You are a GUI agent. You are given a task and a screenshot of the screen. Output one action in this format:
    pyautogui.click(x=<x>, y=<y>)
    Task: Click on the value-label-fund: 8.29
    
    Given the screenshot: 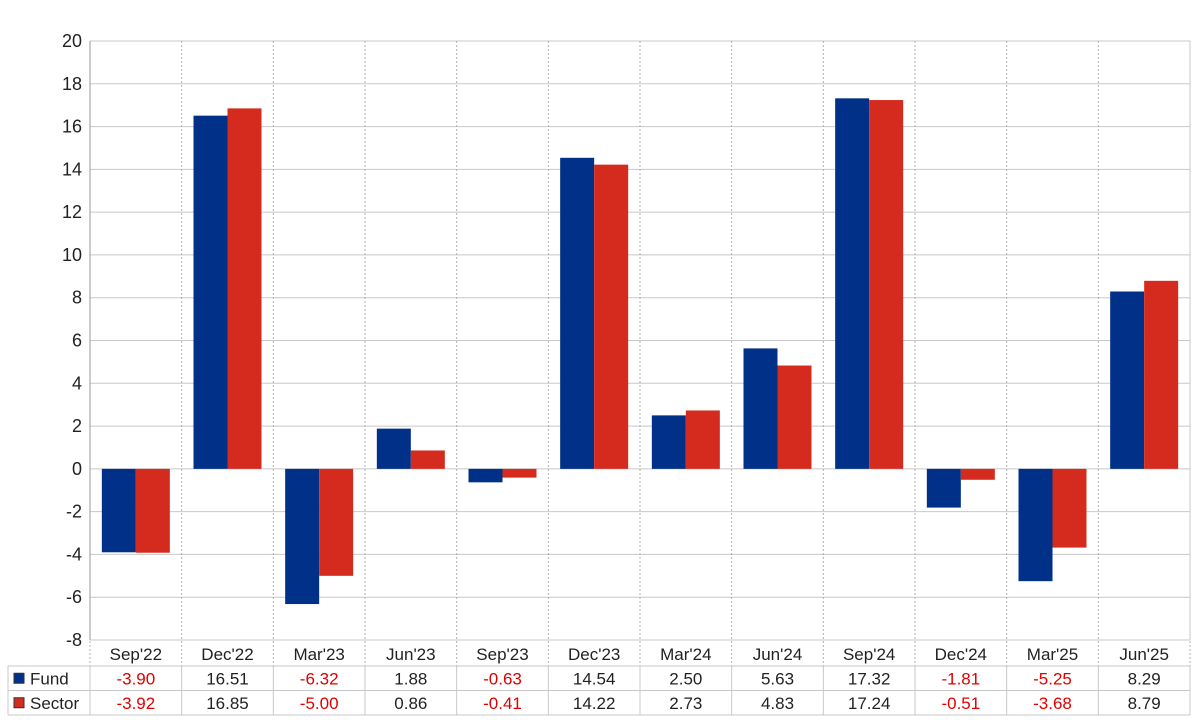 What is the action you would take?
    pyautogui.click(x=1144, y=678)
    